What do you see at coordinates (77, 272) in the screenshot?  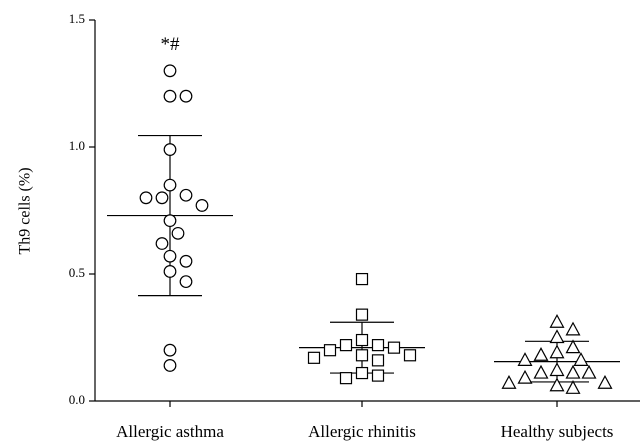 I see `y-tick-label: 0.5` at bounding box center [77, 272].